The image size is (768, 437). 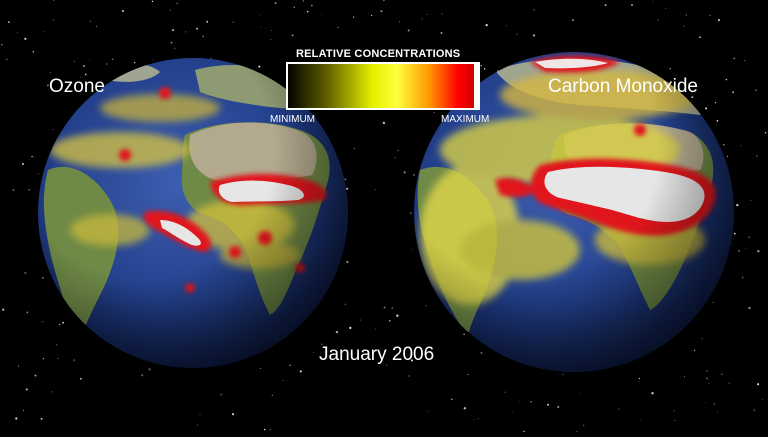 What do you see at coordinates (377, 354) in the screenshot?
I see `date-label: January 2006` at bounding box center [377, 354].